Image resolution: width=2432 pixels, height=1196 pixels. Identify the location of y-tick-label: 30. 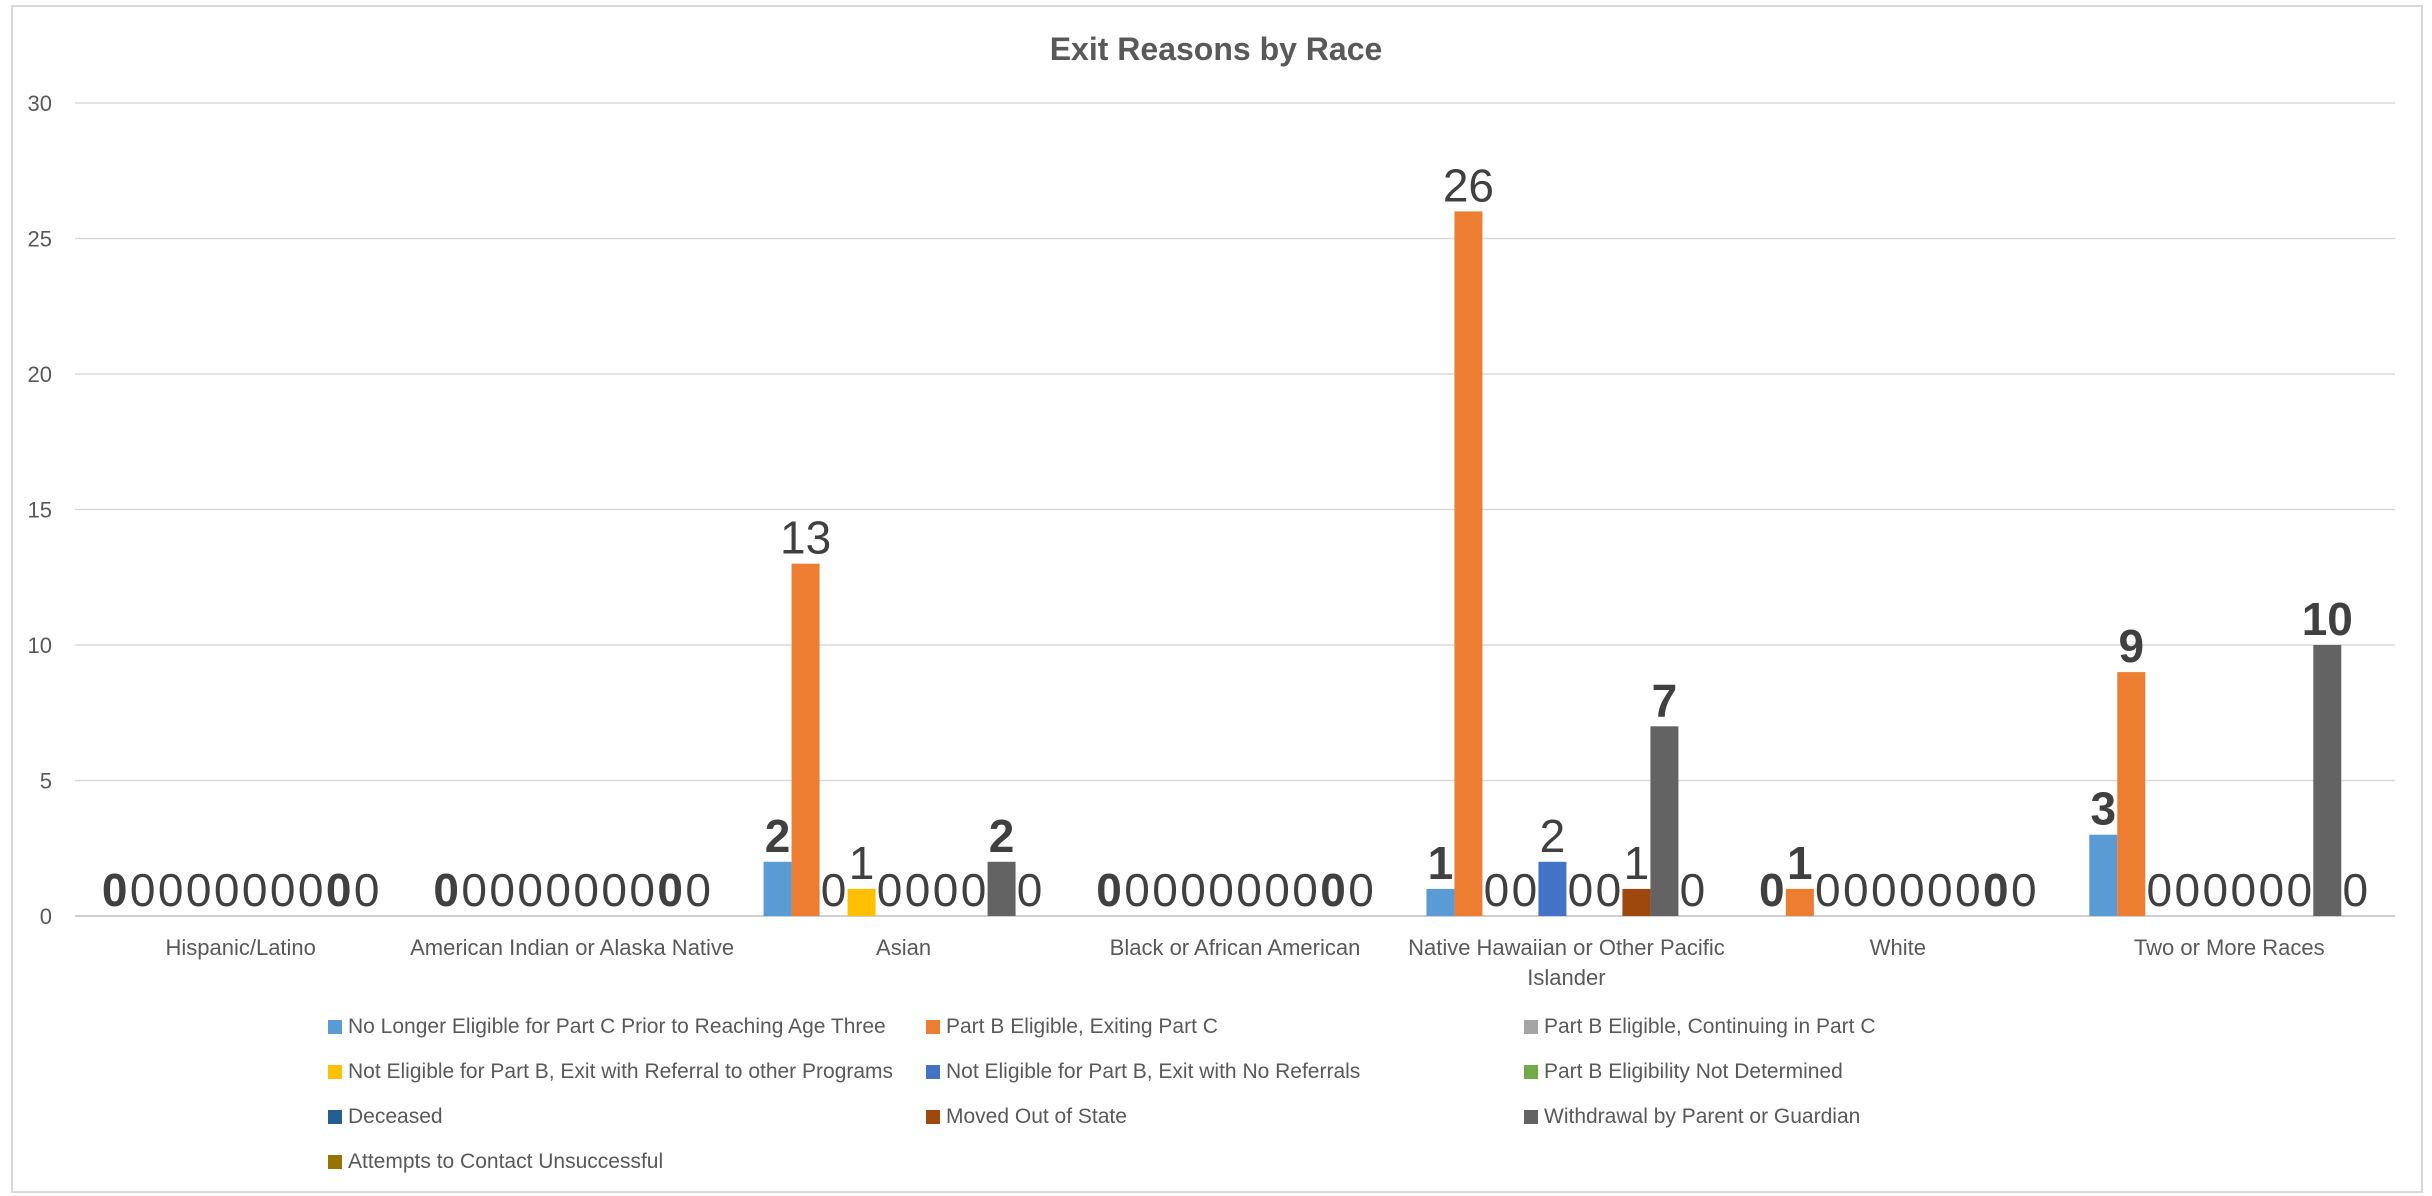
(40, 103).